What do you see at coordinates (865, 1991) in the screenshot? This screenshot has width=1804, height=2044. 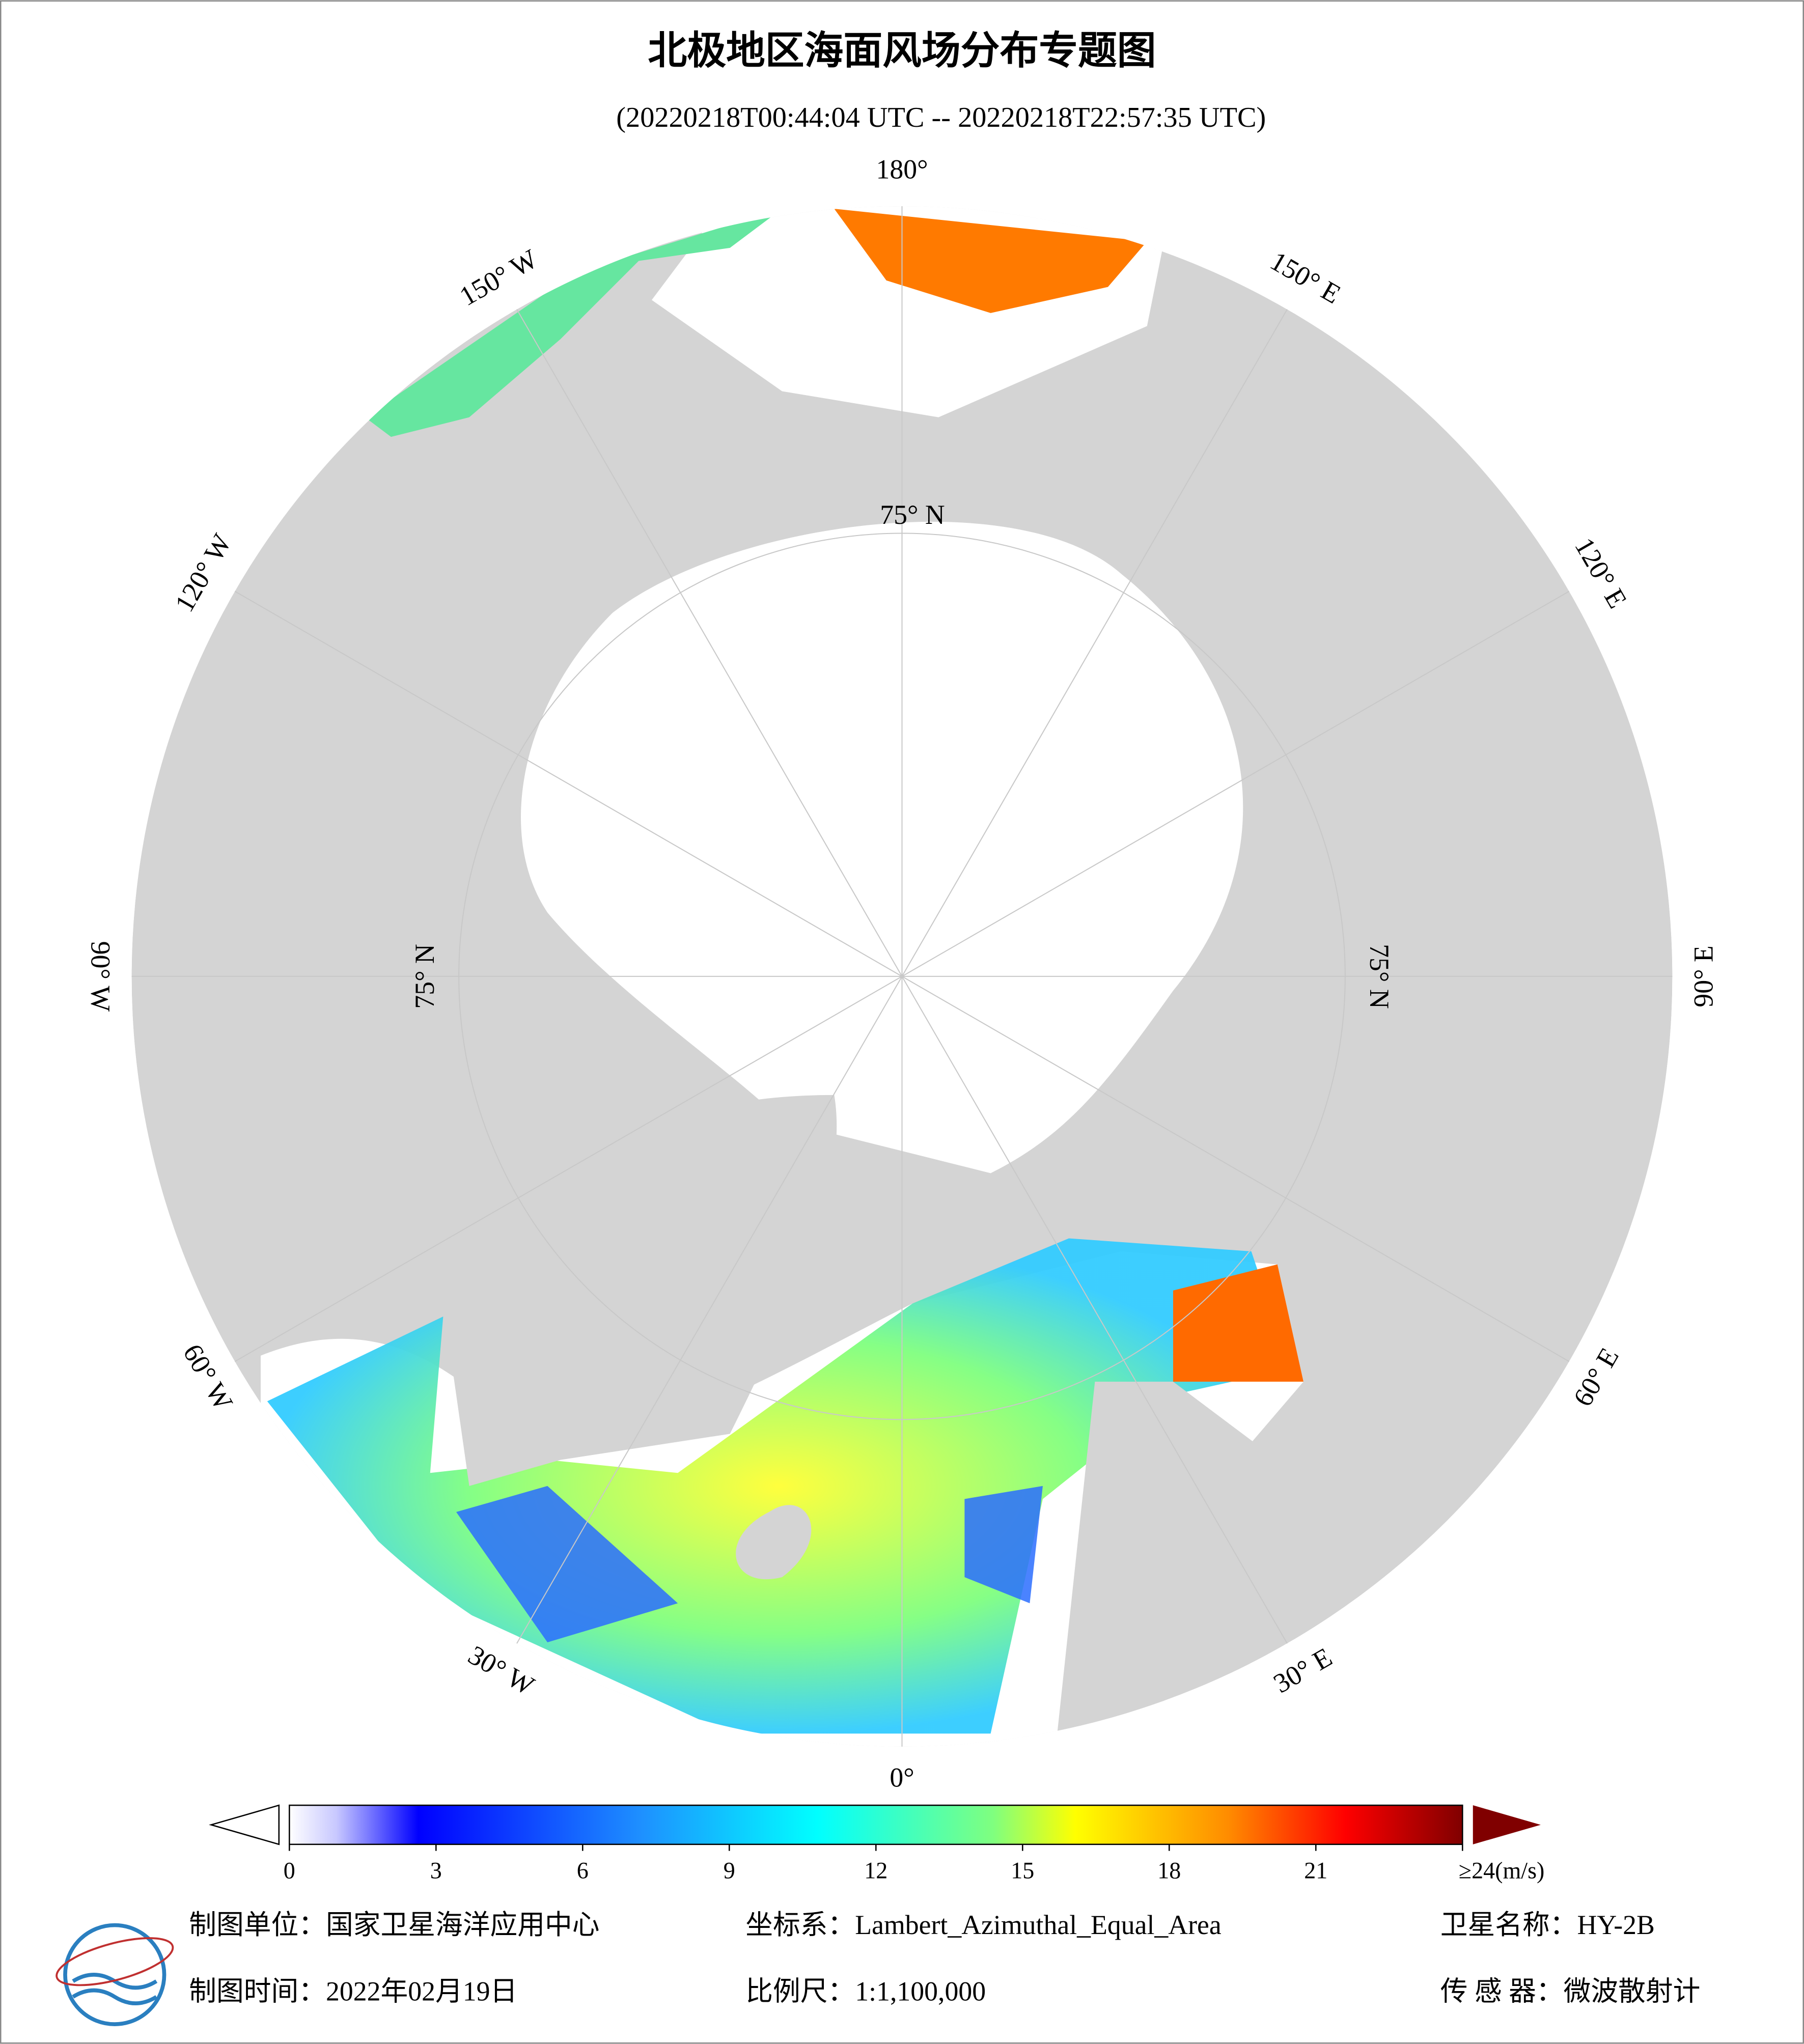 I see `footer-scale: 比例尺：1:1,100,000` at bounding box center [865, 1991].